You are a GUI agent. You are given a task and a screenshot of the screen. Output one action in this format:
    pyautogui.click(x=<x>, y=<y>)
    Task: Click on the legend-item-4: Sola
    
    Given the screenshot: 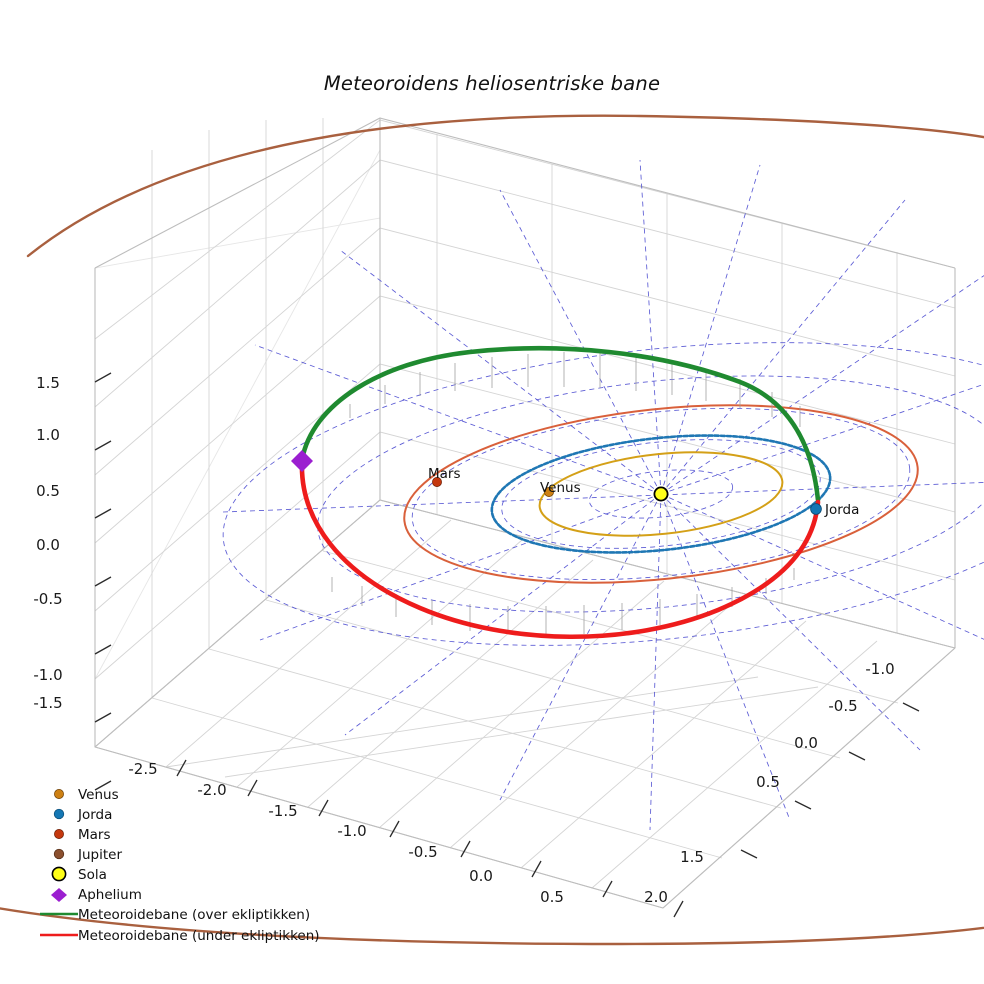 What is the action you would take?
    pyautogui.click(x=79, y=874)
    